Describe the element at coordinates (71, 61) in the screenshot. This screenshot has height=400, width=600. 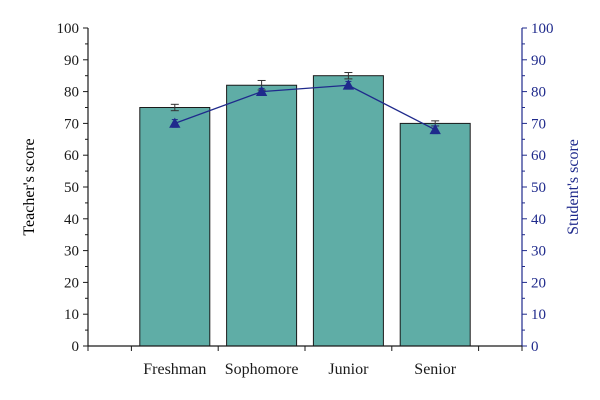
I see `y-left-tick-label: 90` at that location.